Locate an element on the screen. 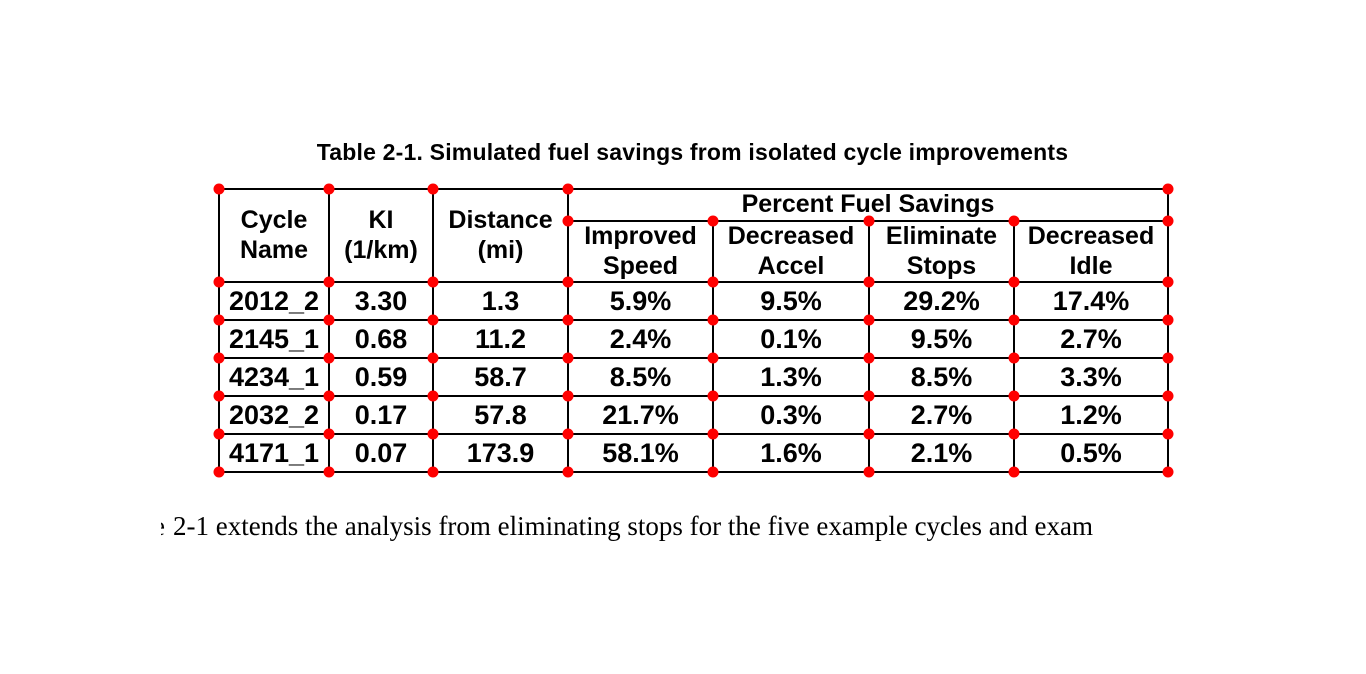  col-header-eliminate-stops: Eliminate Stops is located at coordinates (941, 251).